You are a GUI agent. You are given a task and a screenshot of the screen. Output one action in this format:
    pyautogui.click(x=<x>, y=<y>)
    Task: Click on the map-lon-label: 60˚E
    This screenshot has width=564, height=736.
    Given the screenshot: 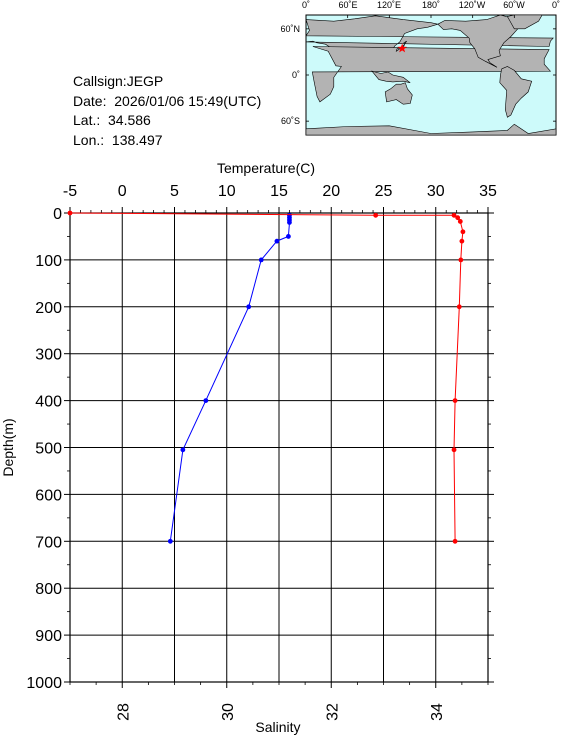 What is the action you would take?
    pyautogui.click(x=347, y=5)
    